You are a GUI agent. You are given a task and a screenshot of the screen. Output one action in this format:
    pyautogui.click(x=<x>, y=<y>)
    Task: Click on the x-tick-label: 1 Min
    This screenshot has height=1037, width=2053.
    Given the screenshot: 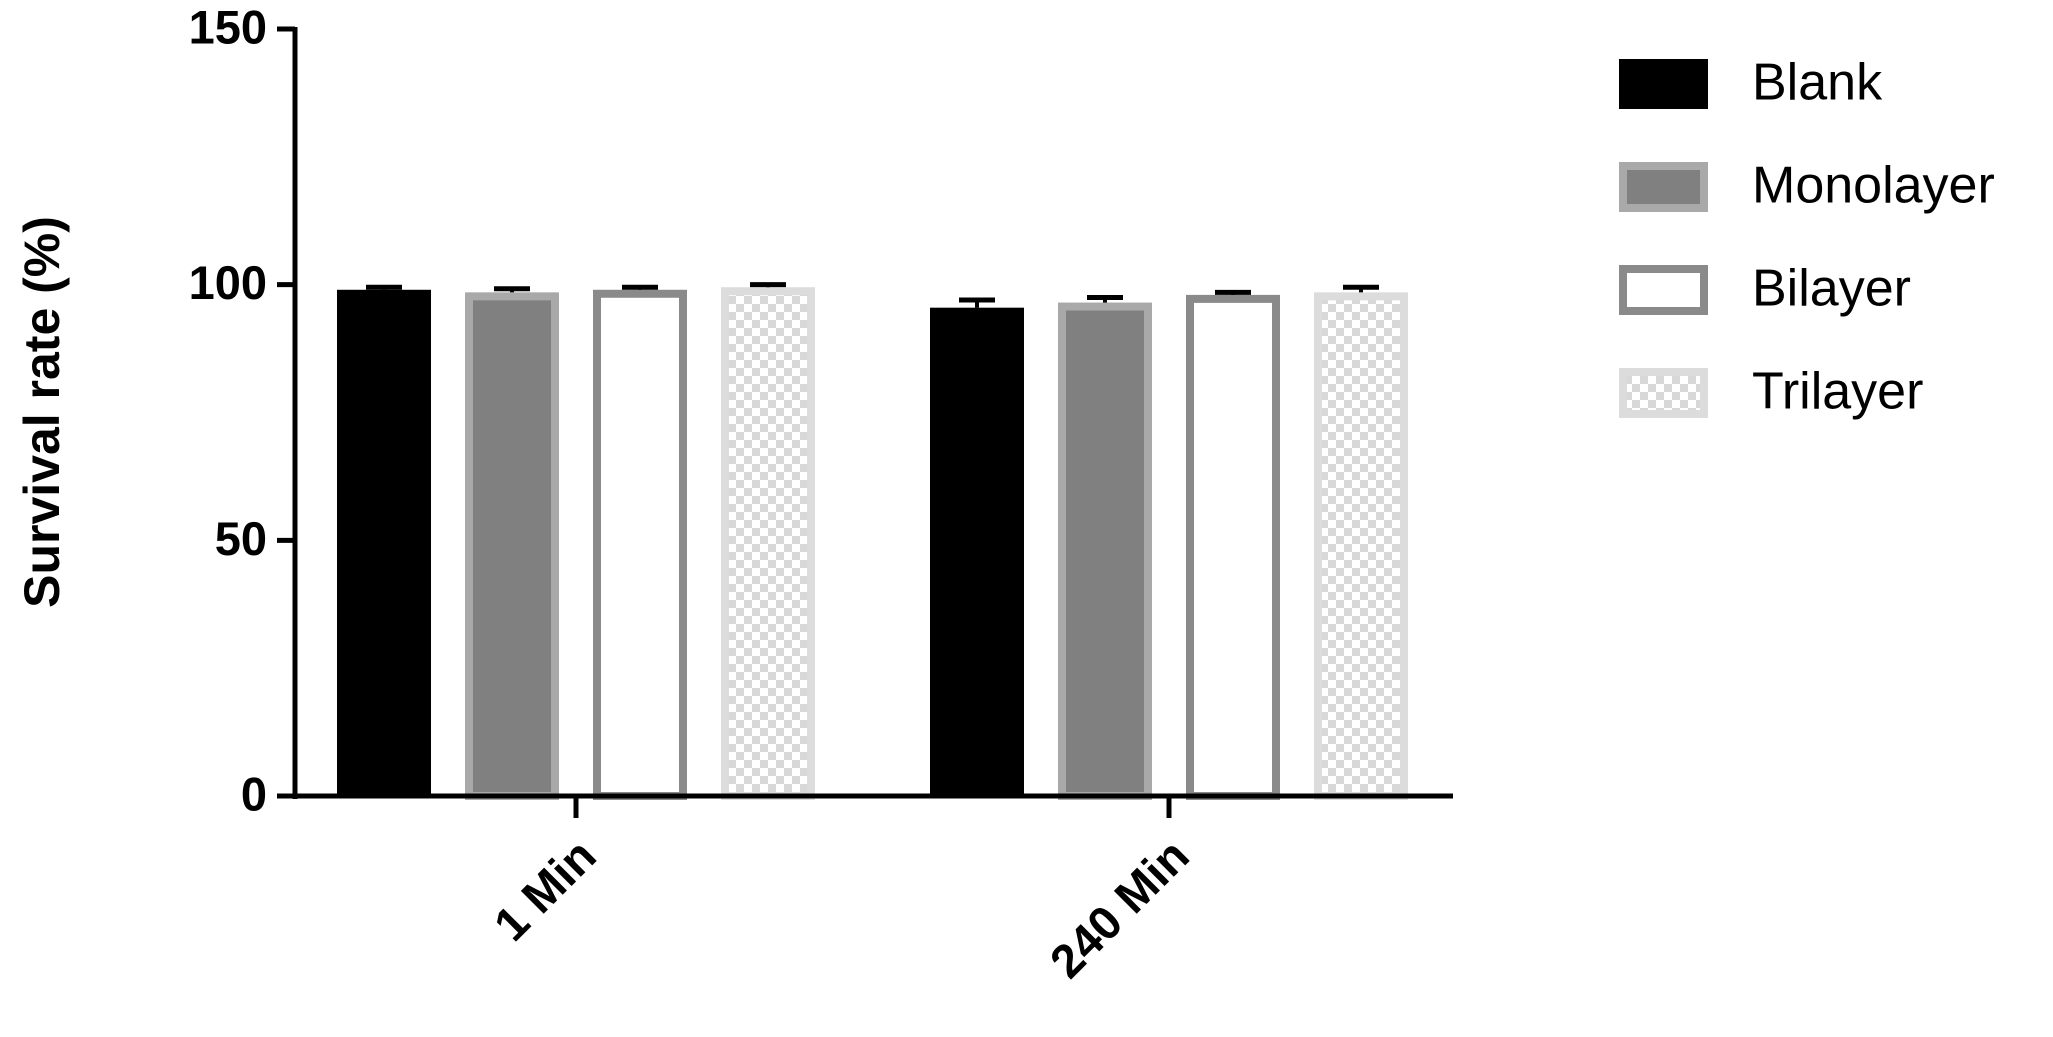 What is the action you would take?
    pyautogui.click(x=544, y=889)
    